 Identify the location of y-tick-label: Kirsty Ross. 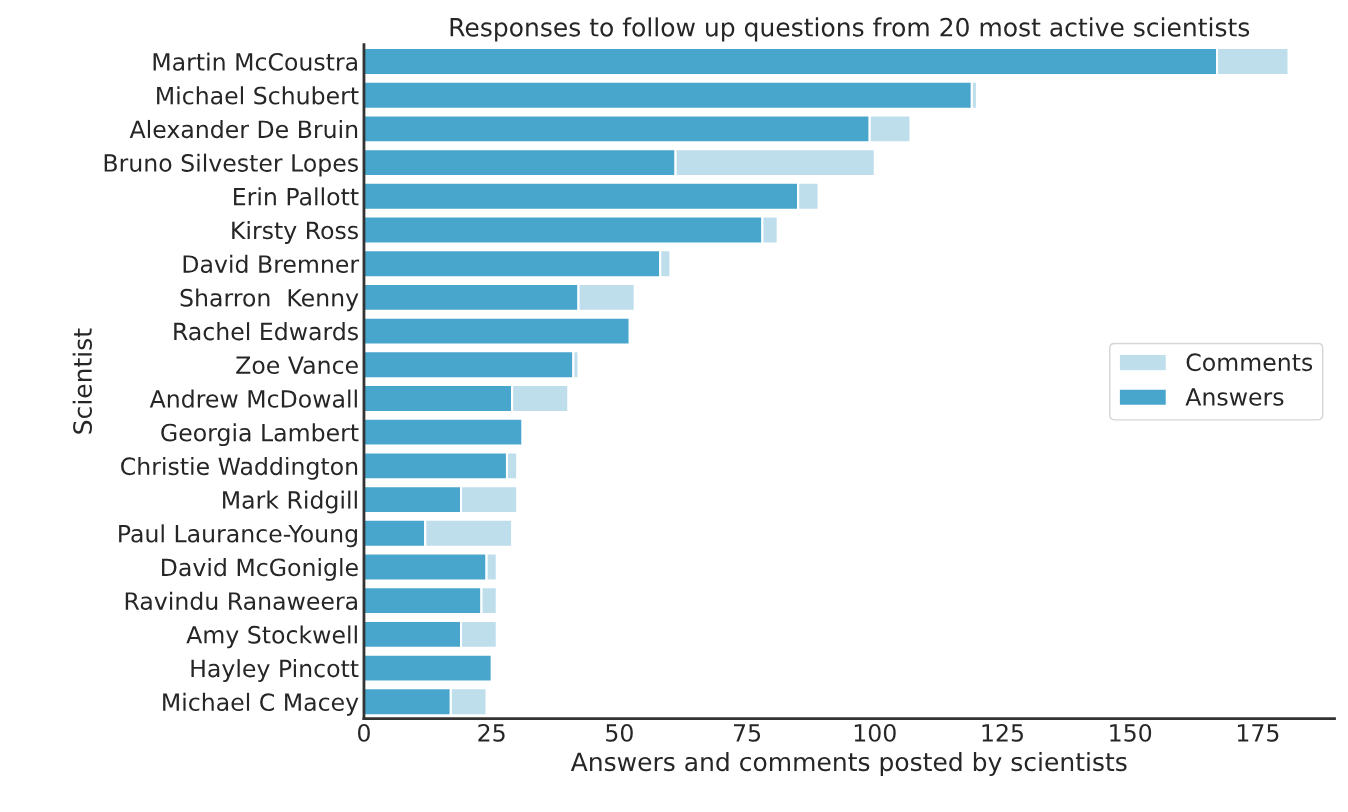
(295, 232).